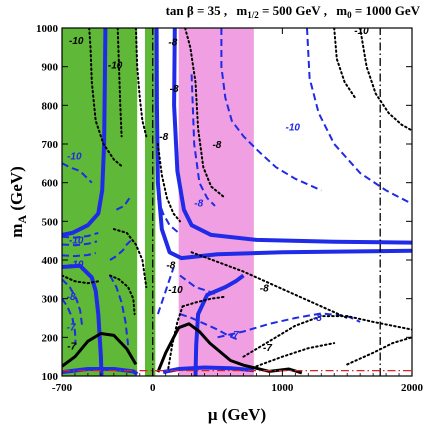 The height and width of the screenshot is (436, 429). I want to click on x-tick-label: 2000, so click(412, 388).